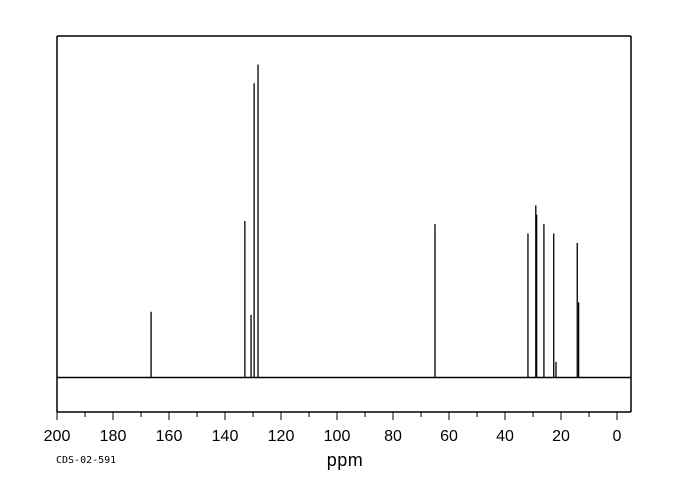  What do you see at coordinates (345, 460) in the screenshot?
I see `x-axis-unit-label: ppm` at bounding box center [345, 460].